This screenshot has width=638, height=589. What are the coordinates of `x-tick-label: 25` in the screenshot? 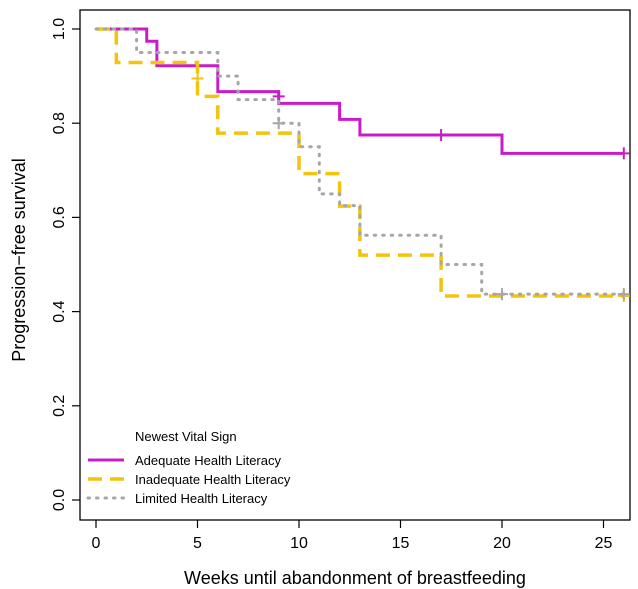 It's located at (604, 543).